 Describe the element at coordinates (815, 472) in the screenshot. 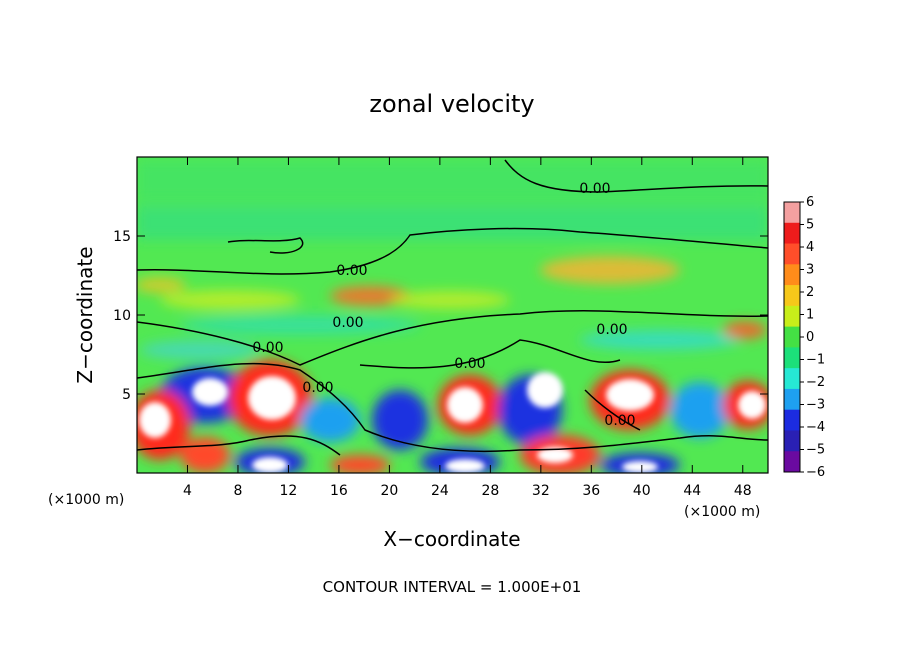

I see `colorbar-label: −6` at that location.